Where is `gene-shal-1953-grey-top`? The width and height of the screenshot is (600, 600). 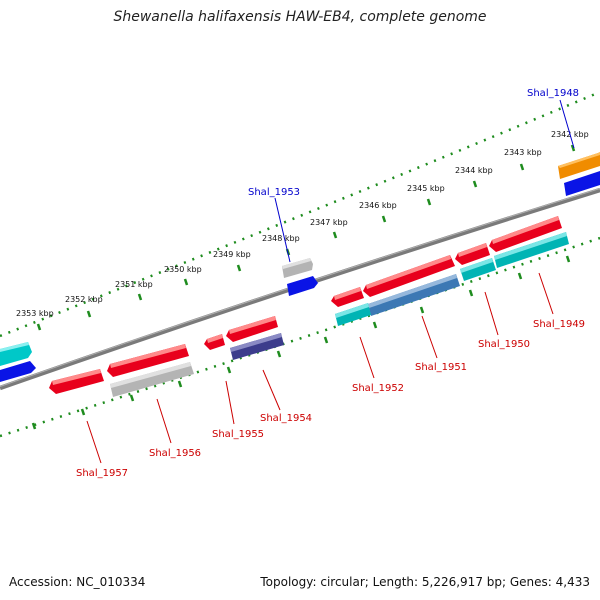
gene-shal-1953-grey-top is located at coordinates (296, 263).